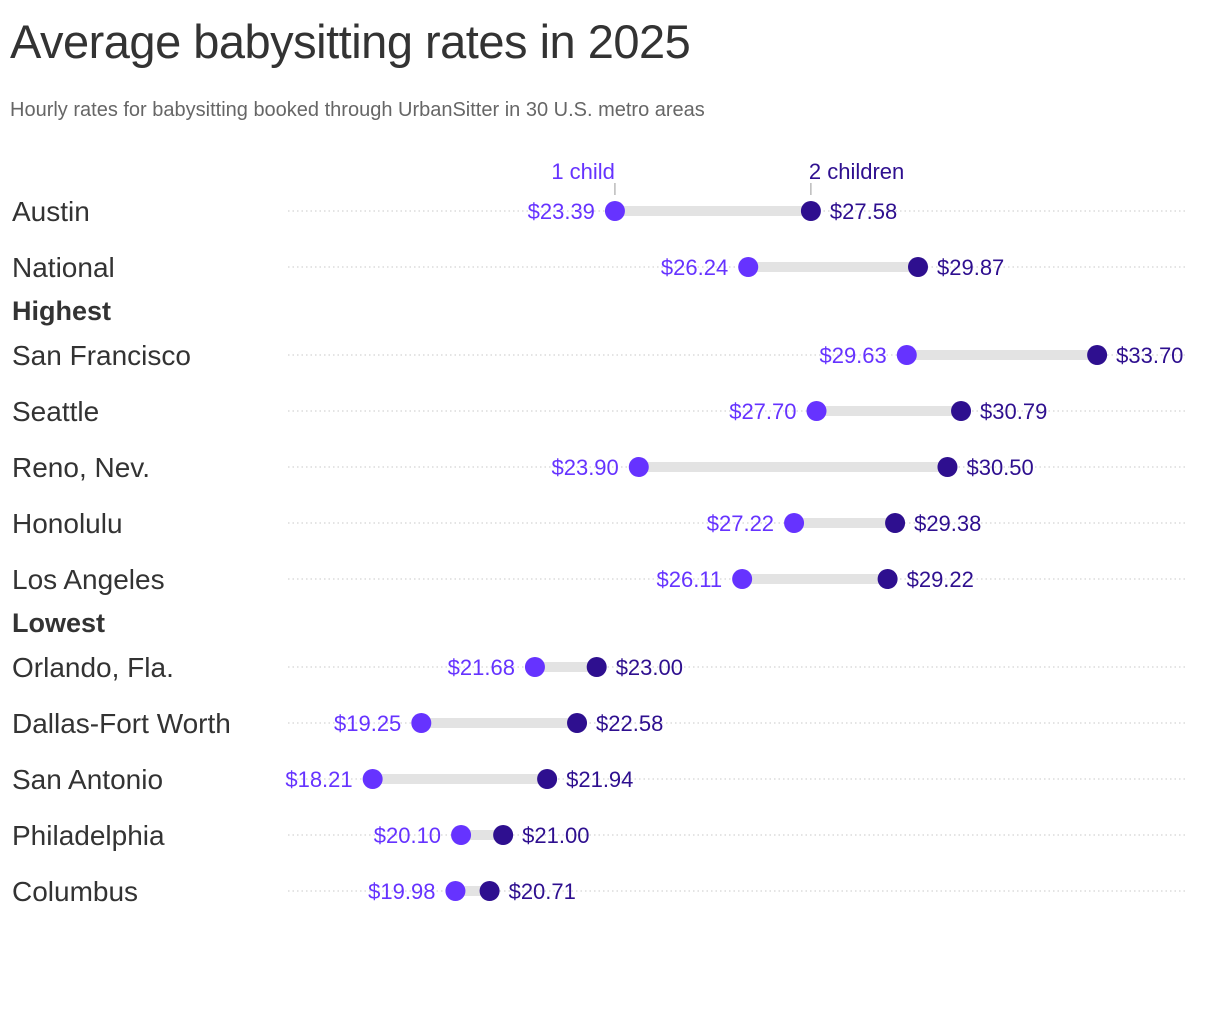  What do you see at coordinates (649, 667) in the screenshot?
I see `value-label-2-children: $23.00` at bounding box center [649, 667].